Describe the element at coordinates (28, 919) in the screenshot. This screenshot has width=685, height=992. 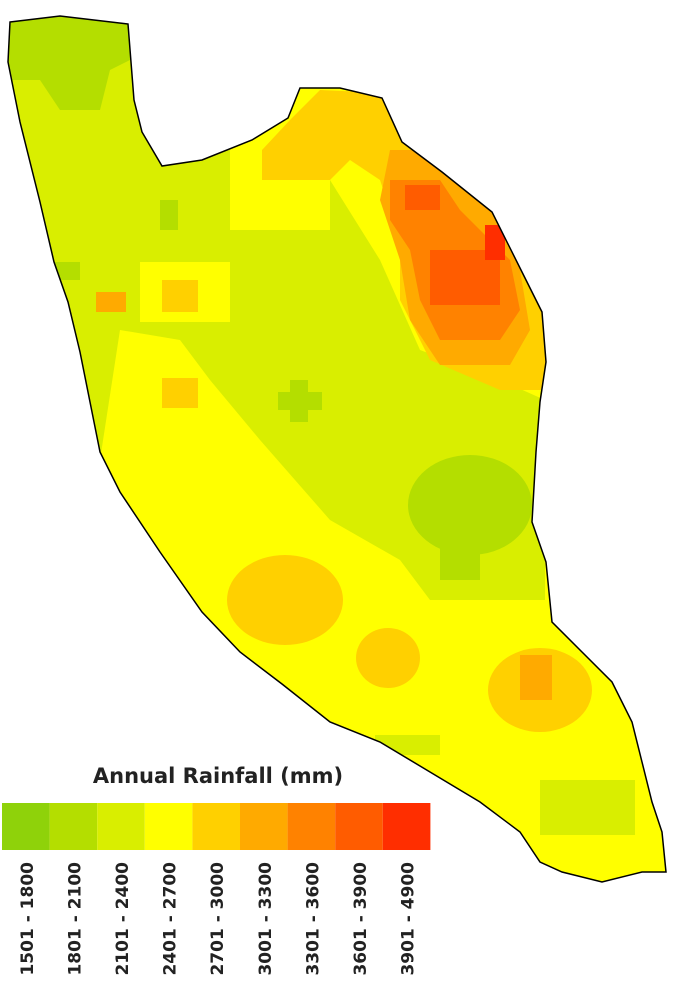
I see `legend-label: 1501 - 1800` at that location.